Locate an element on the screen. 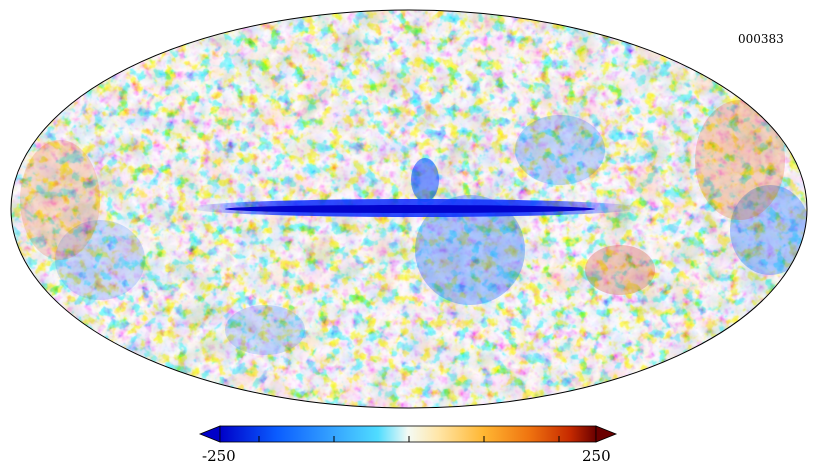 This screenshot has width=817, height=474. colorbar-max-label: 250 is located at coordinates (596, 456).